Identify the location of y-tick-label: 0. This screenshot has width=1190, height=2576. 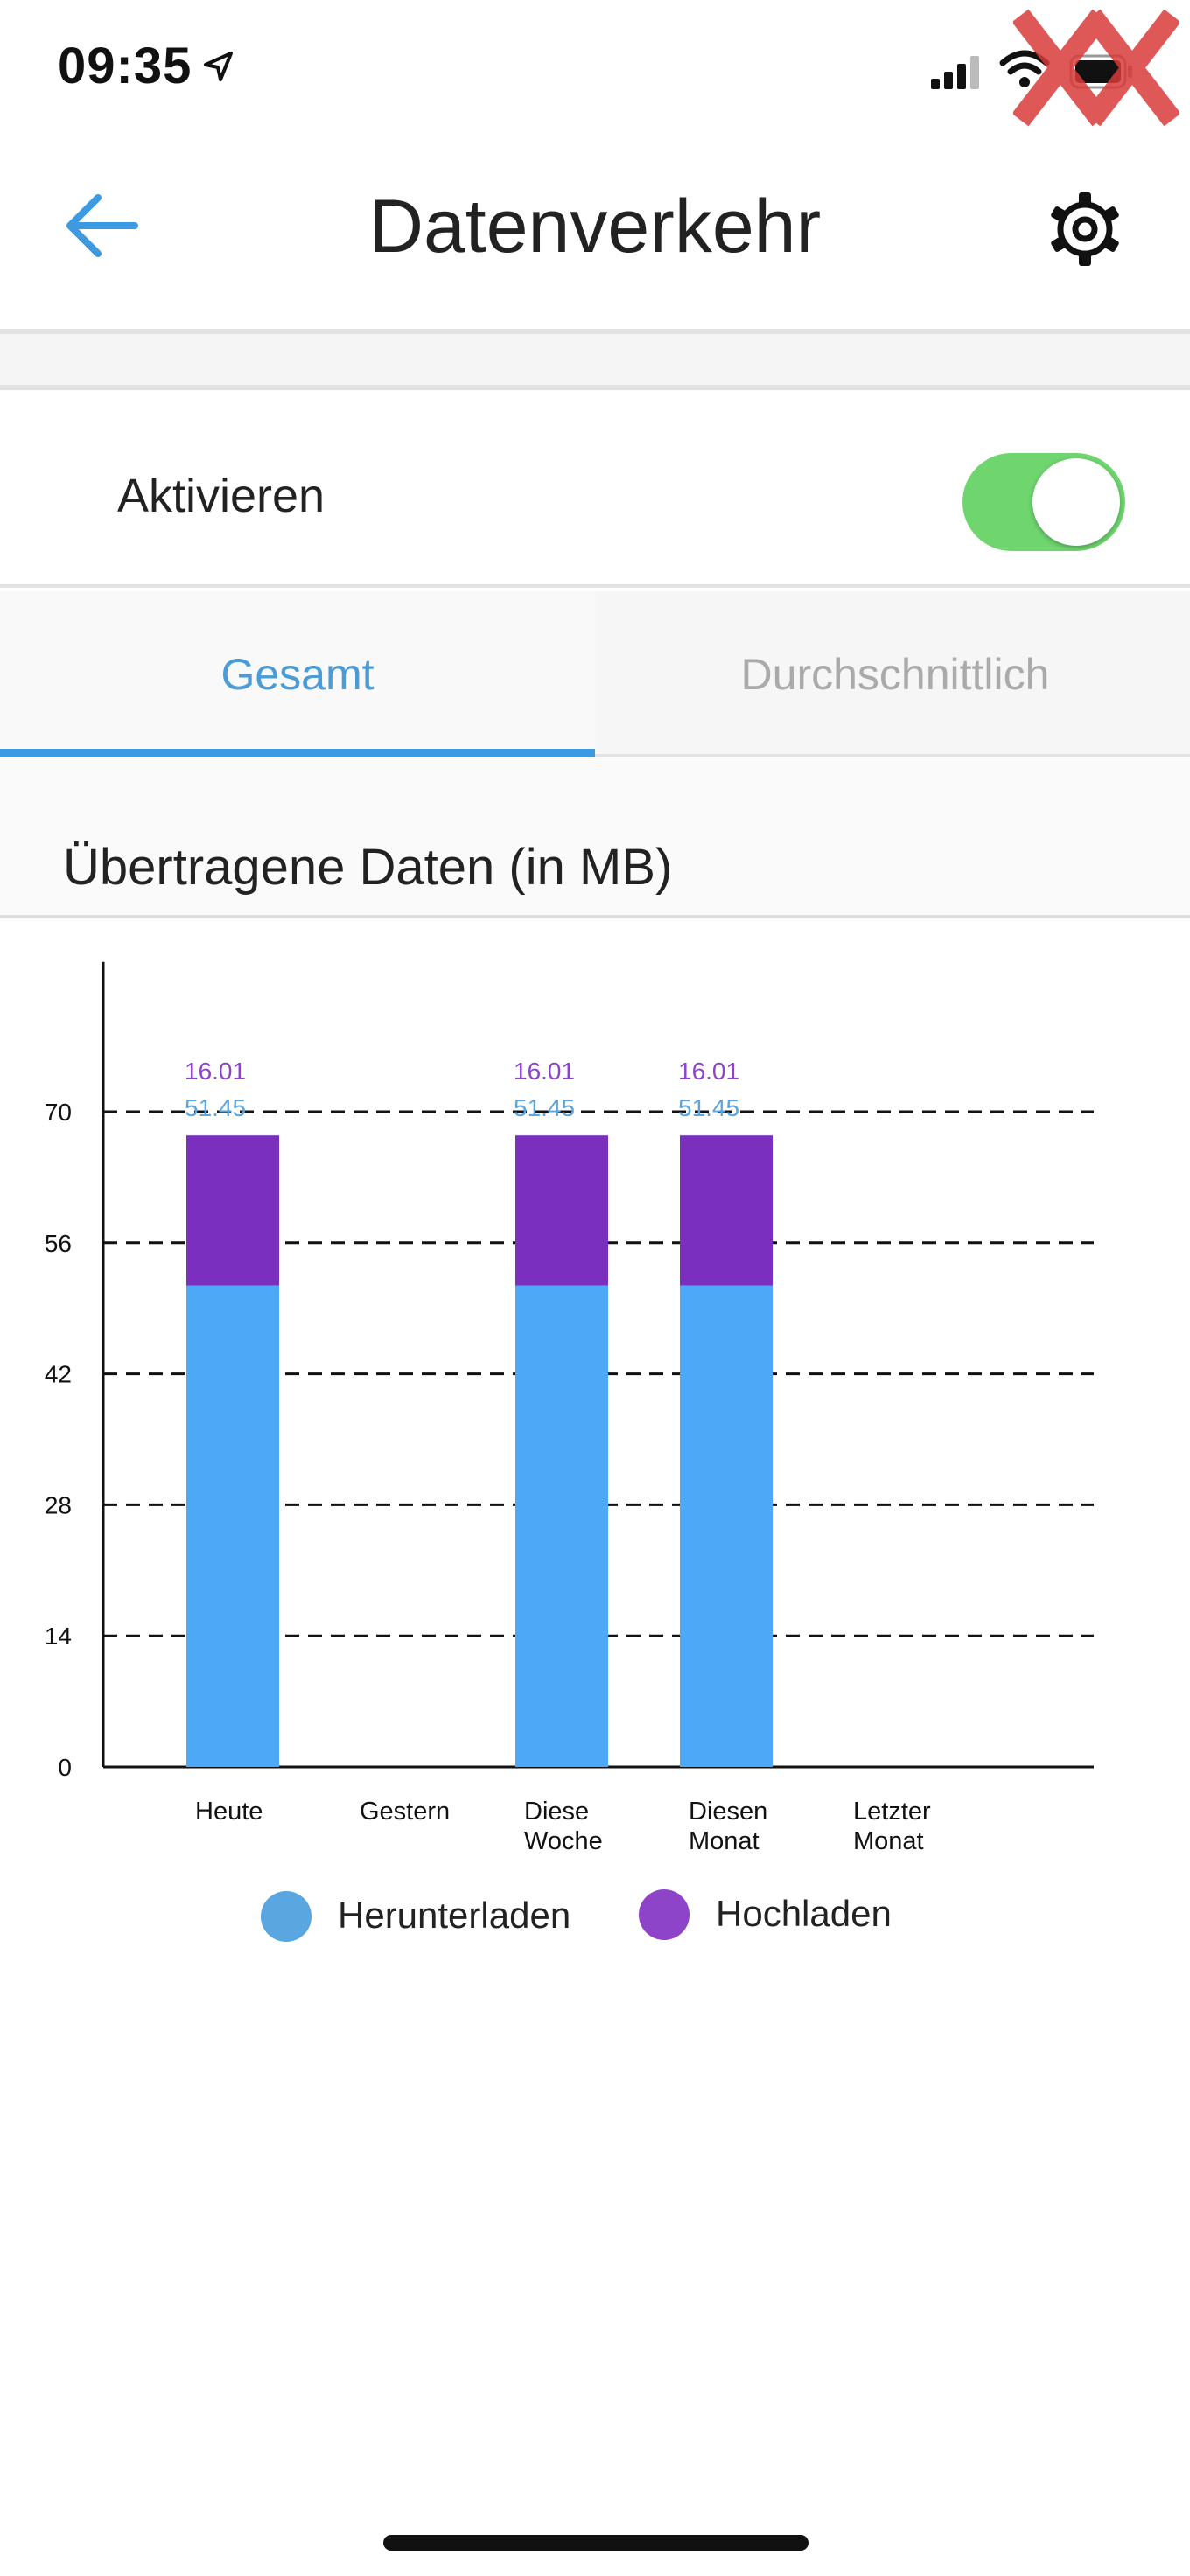
(65, 1767).